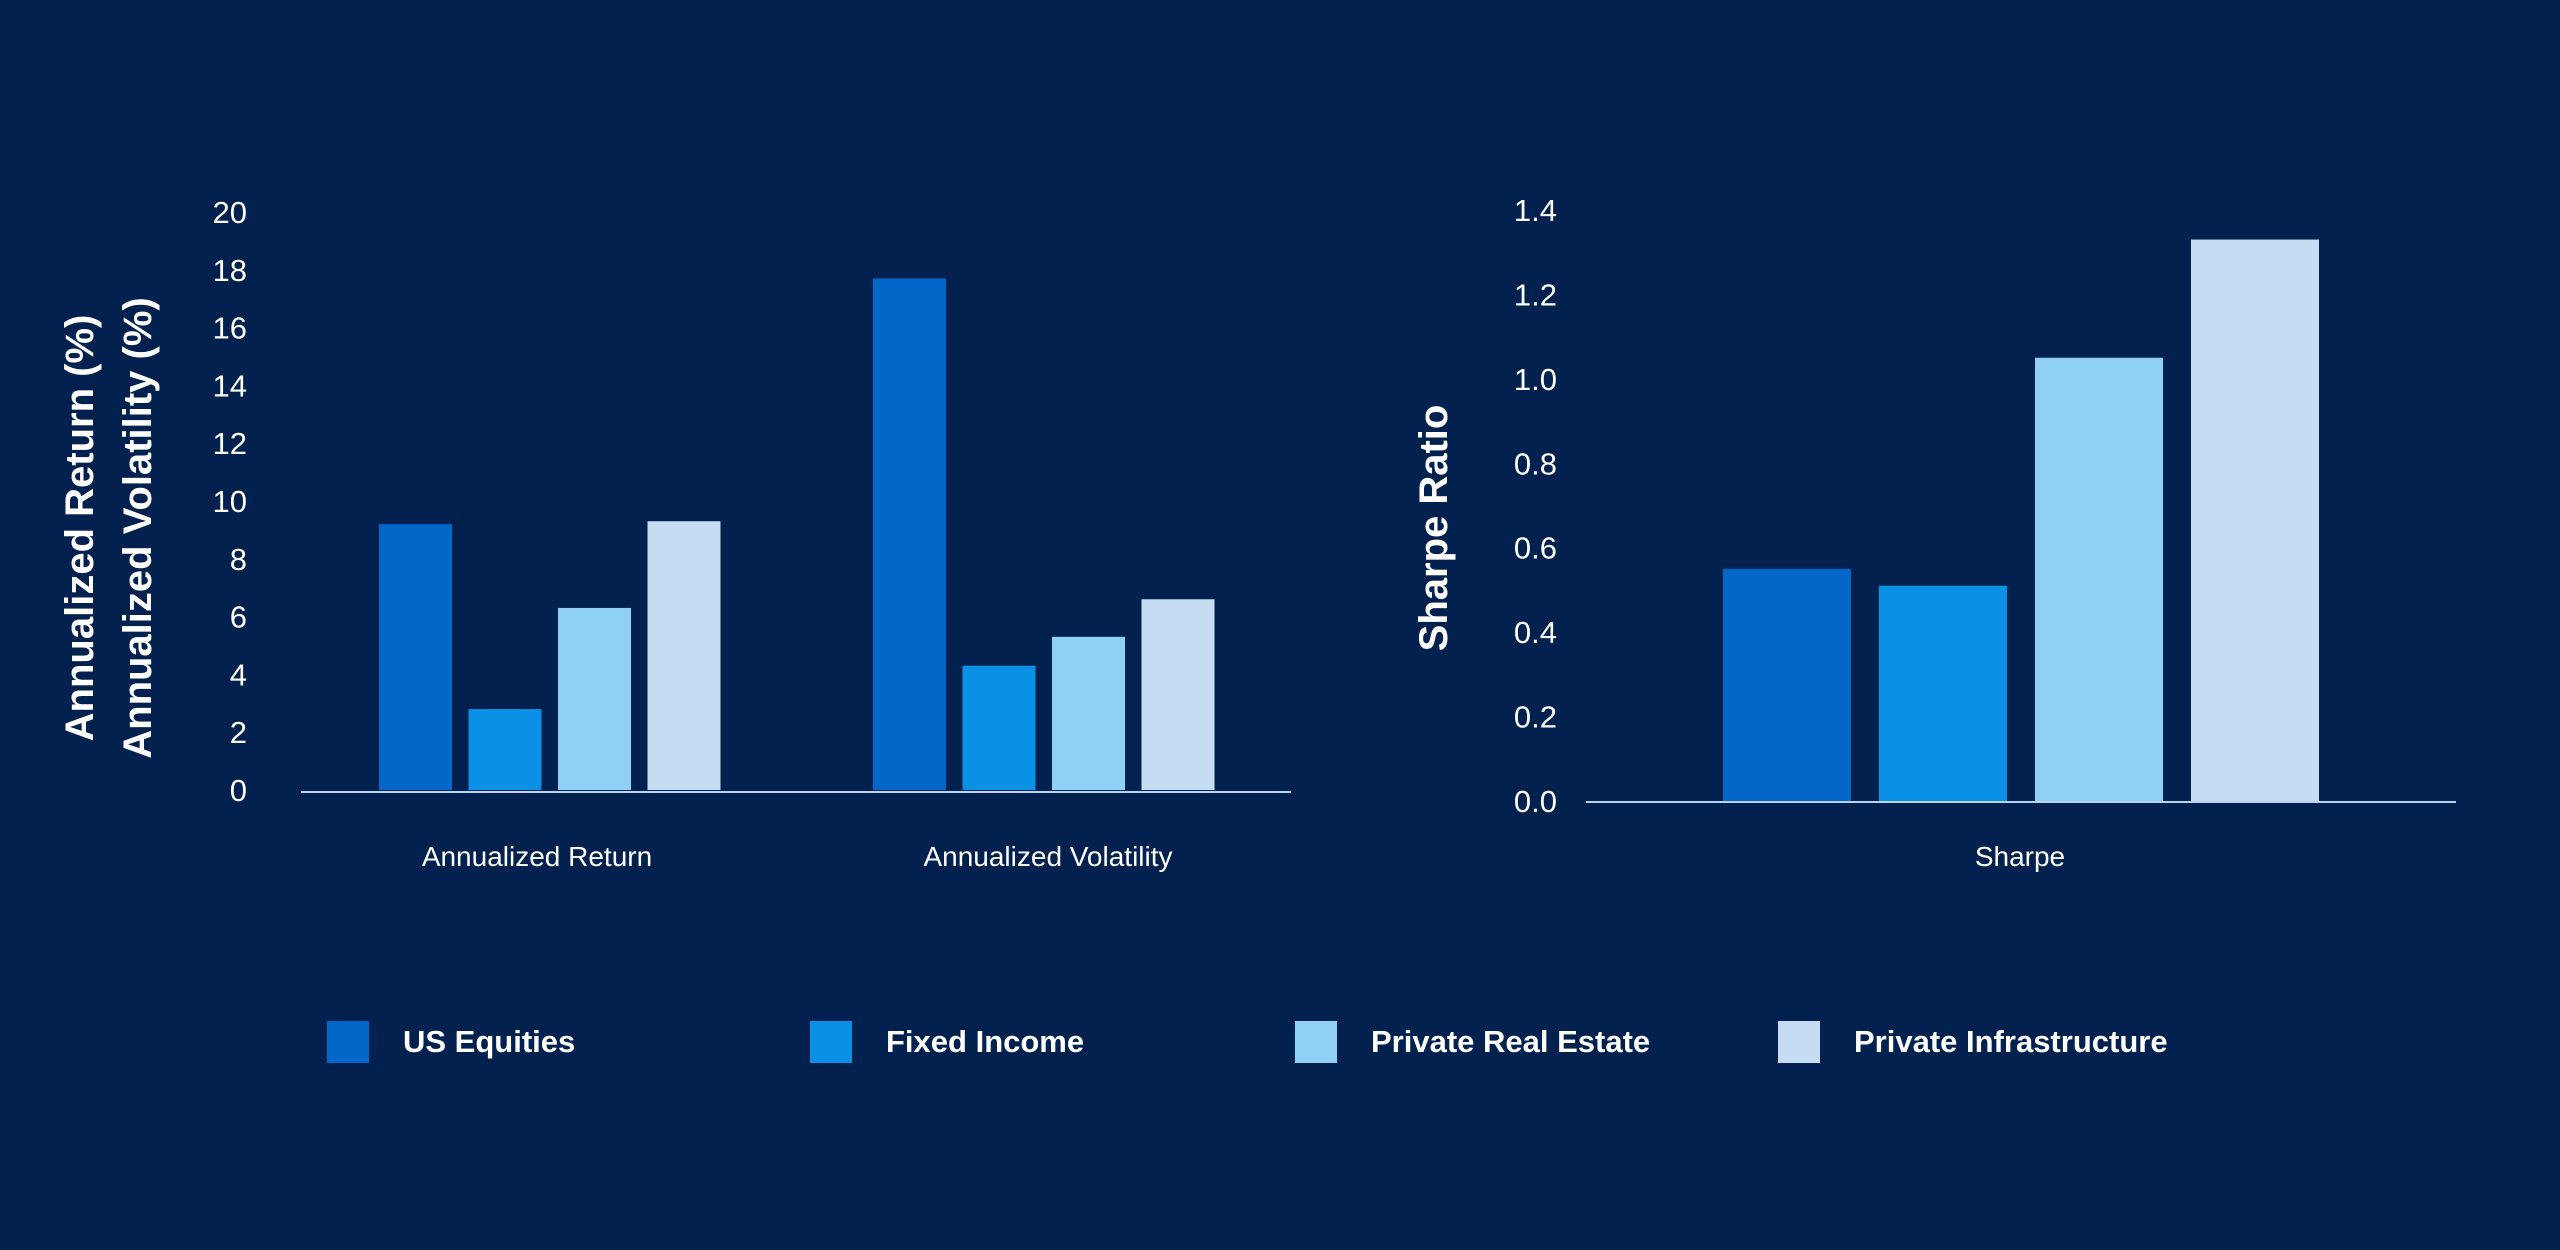  Describe the element at coordinates (238, 790) in the screenshot. I see `y-tick-label: 0` at that location.